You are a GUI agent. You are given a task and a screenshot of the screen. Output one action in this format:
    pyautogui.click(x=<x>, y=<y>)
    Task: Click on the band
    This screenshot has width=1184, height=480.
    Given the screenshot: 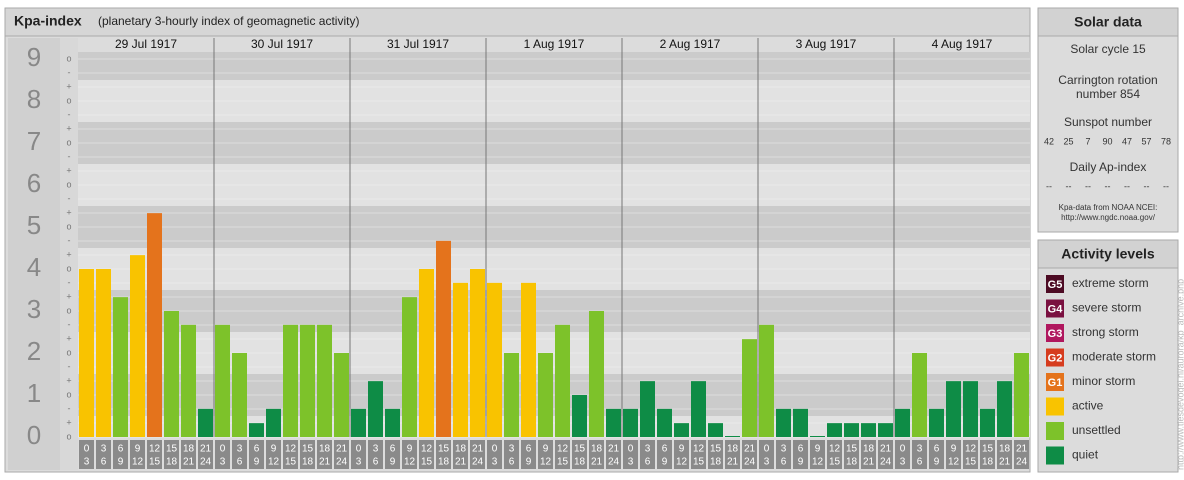 What is the action you would take?
    pyautogui.click(x=554, y=426)
    